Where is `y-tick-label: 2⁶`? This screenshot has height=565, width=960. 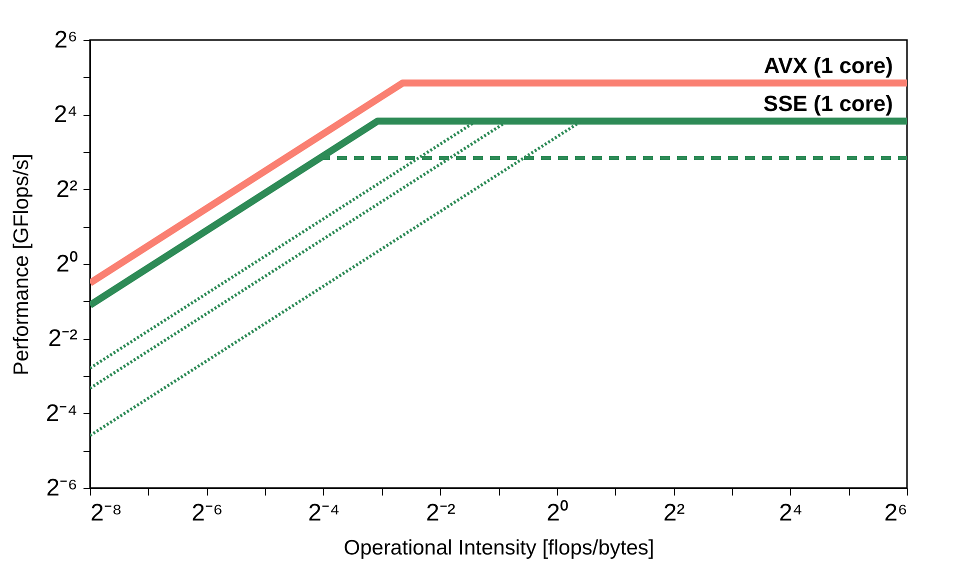 y-tick-label: 2⁶ is located at coordinates (66, 40).